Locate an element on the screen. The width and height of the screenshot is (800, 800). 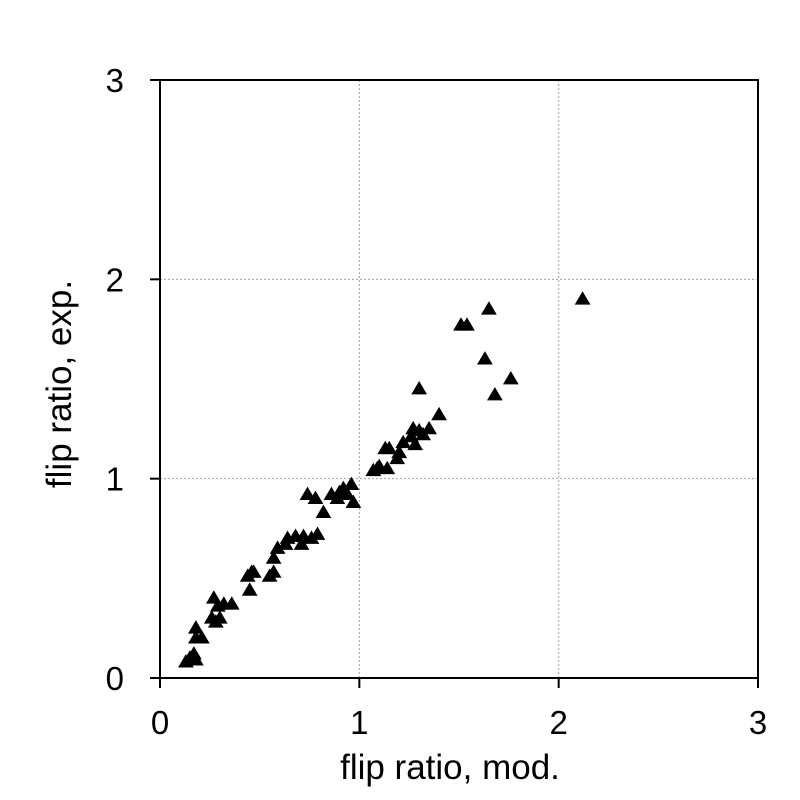
y-tick-label: 1 is located at coordinates (115, 479).